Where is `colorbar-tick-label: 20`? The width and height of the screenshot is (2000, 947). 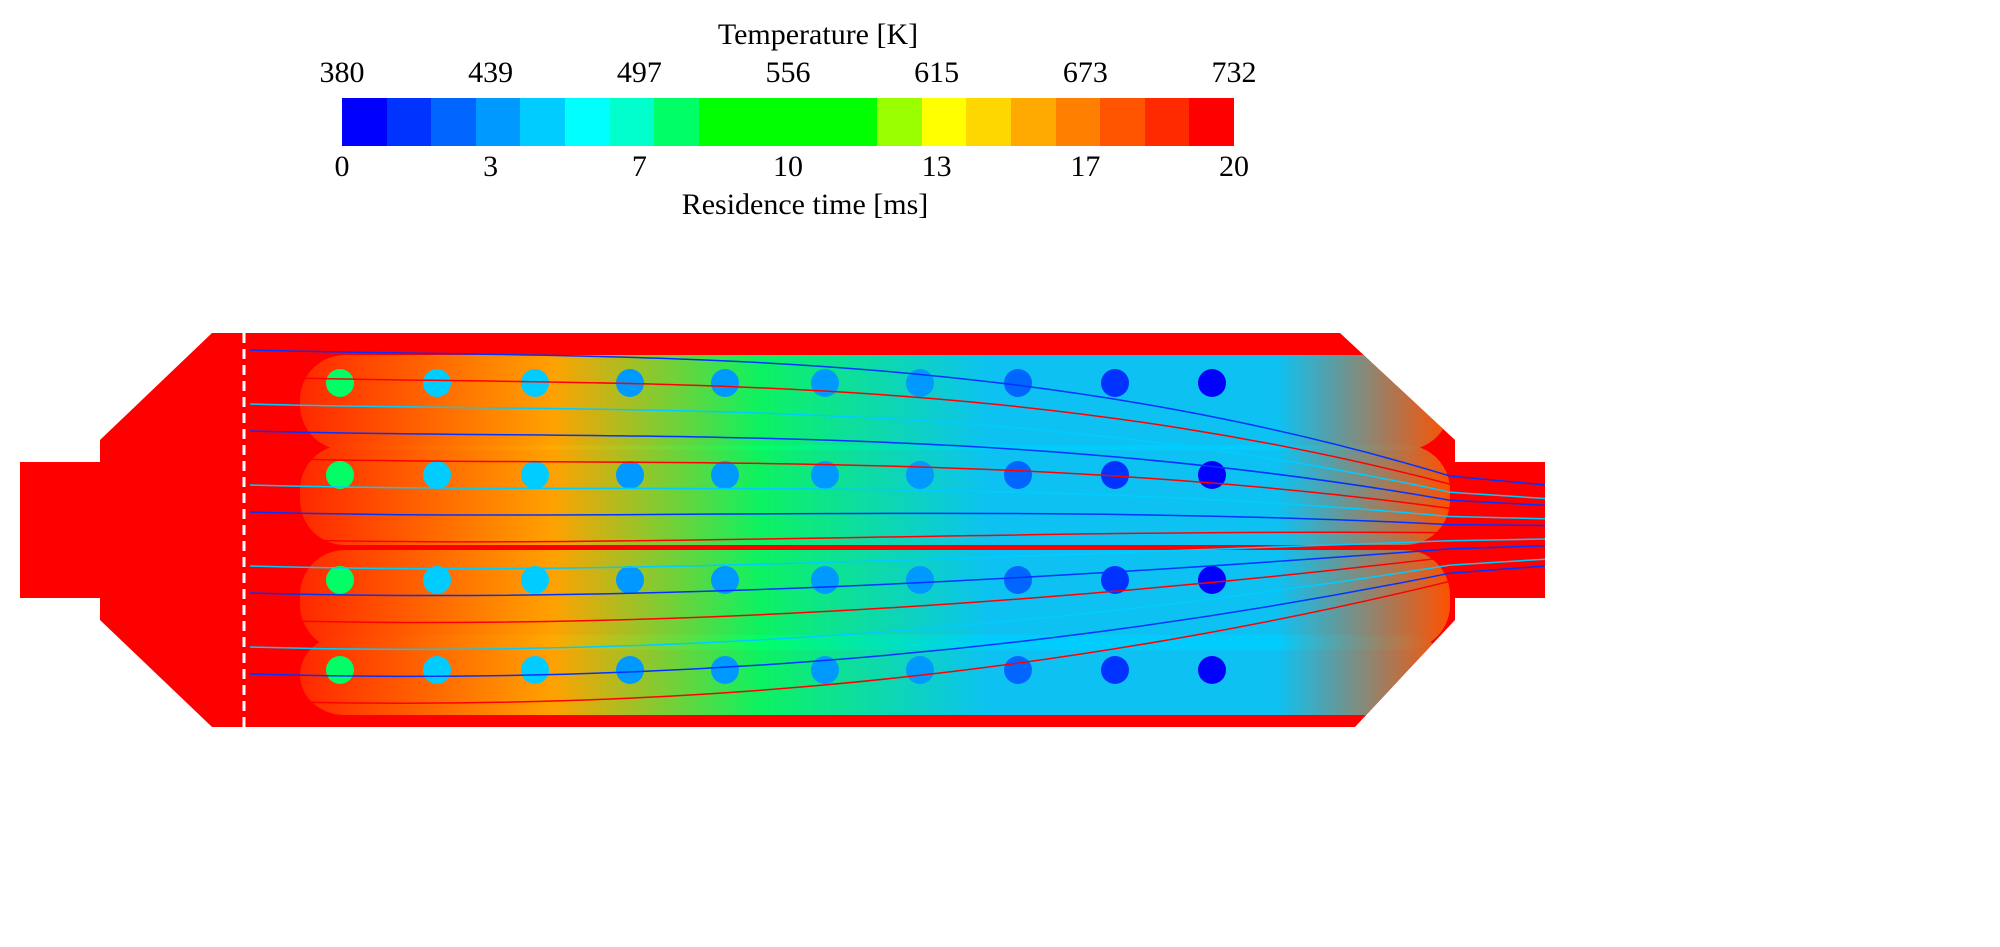 colorbar-tick-label: 20 is located at coordinates (1234, 166).